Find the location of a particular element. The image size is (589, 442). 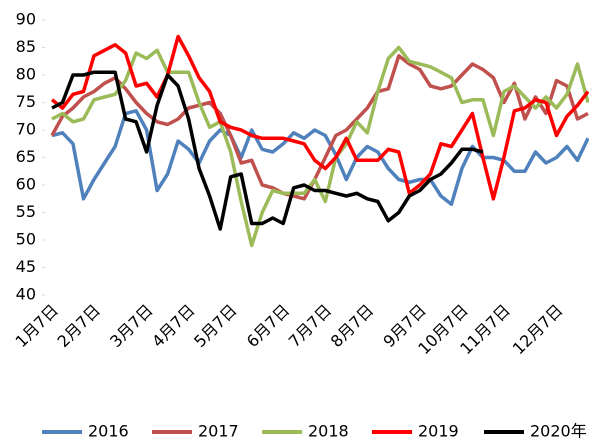

legend-label: 2020年 is located at coordinates (558, 431).